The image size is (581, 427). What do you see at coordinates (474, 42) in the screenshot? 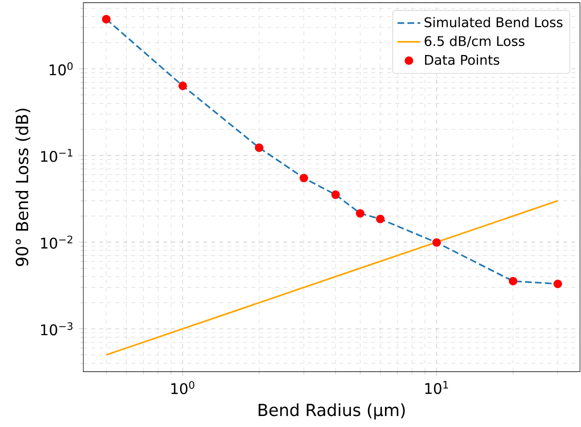
I see `legend-label: 6.5 dB/cm Loss` at bounding box center [474, 42].